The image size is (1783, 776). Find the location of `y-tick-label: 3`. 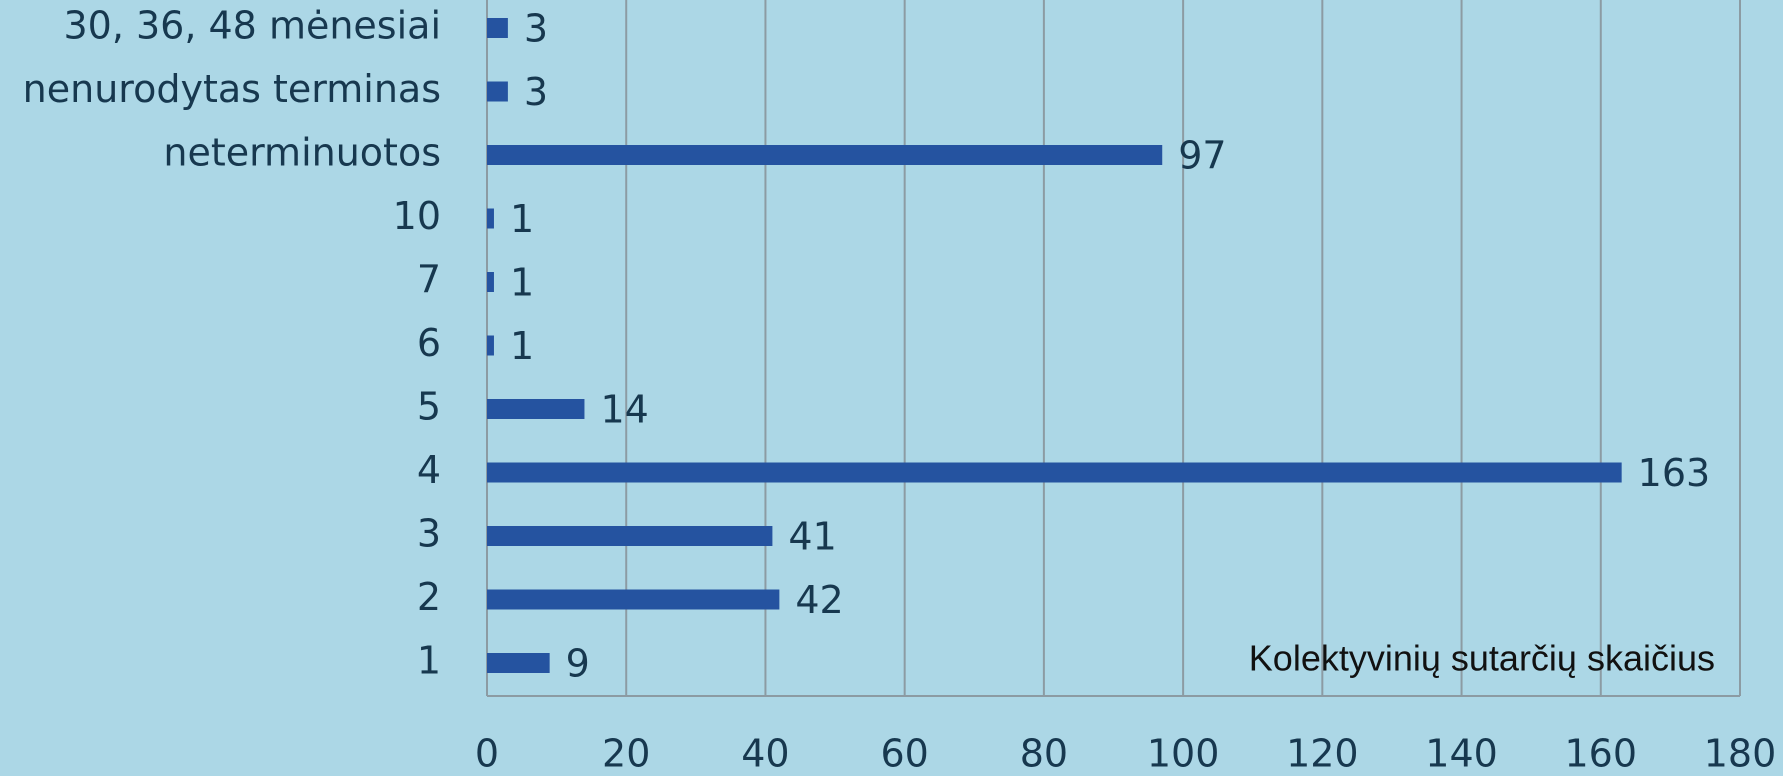

y-tick-label: 3 is located at coordinates (429, 534).